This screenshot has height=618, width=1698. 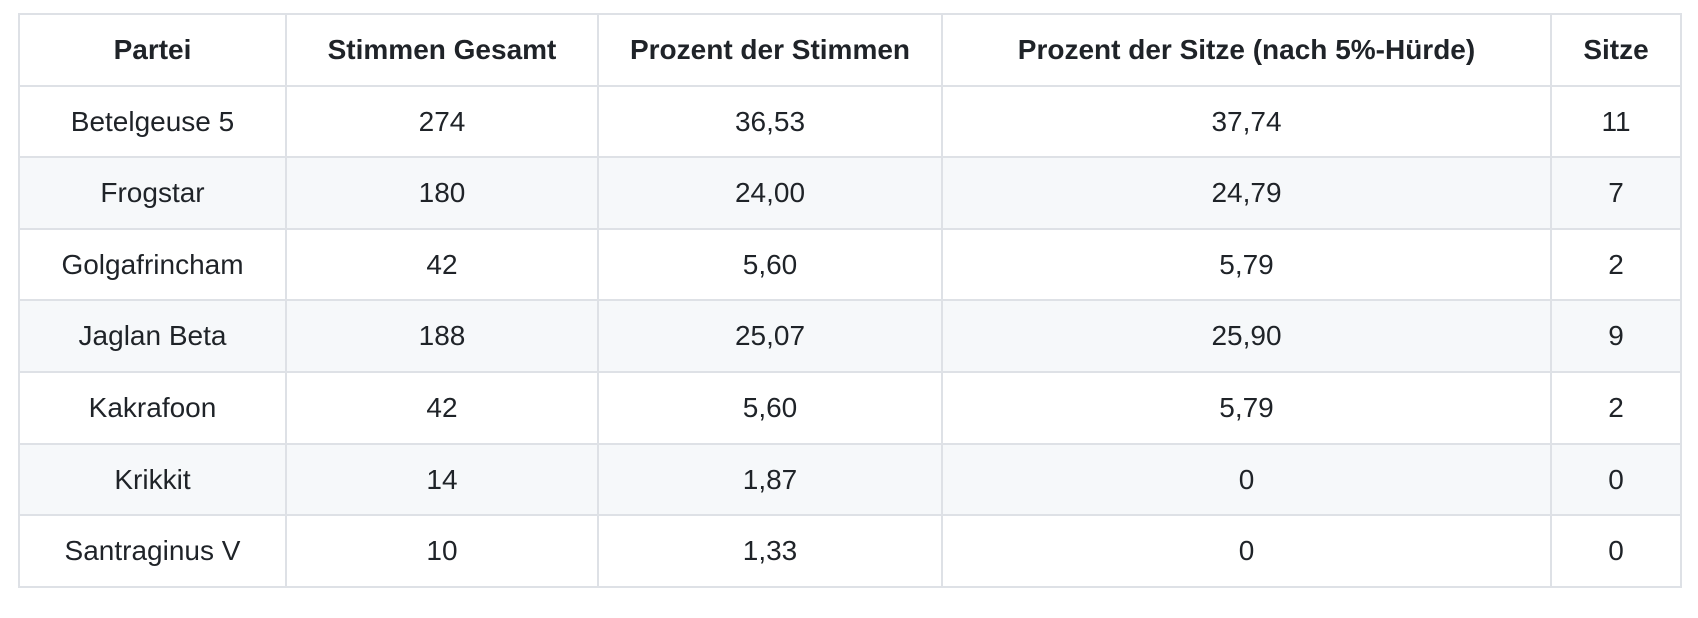 What do you see at coordinates (152, 407) in the screenshot?
I see `cell-partei: Kakrafoon` at bounding box center [152, 407].